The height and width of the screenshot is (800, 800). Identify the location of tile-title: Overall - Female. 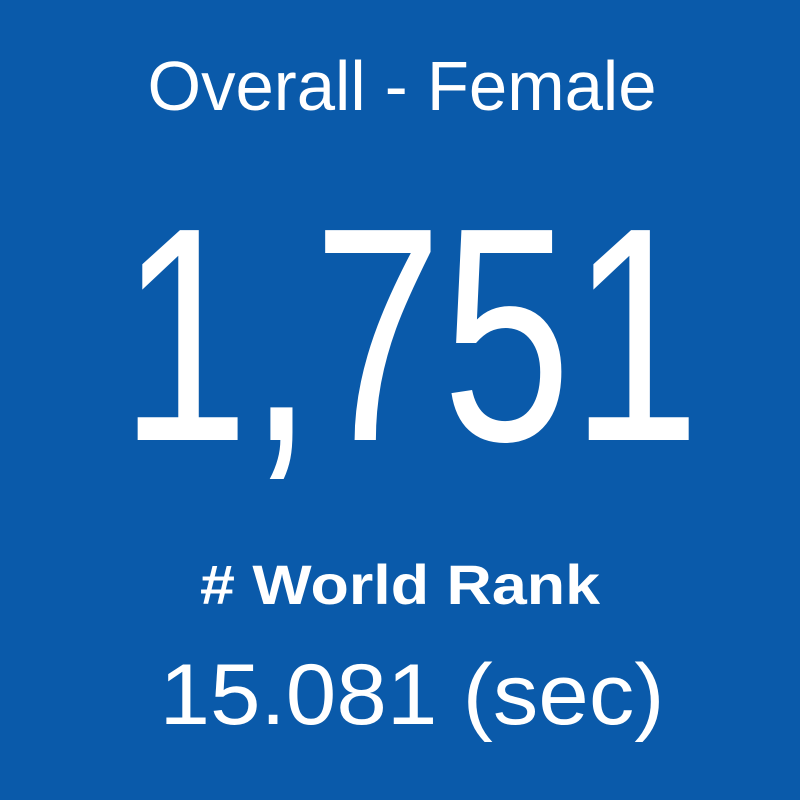
(402, 86).